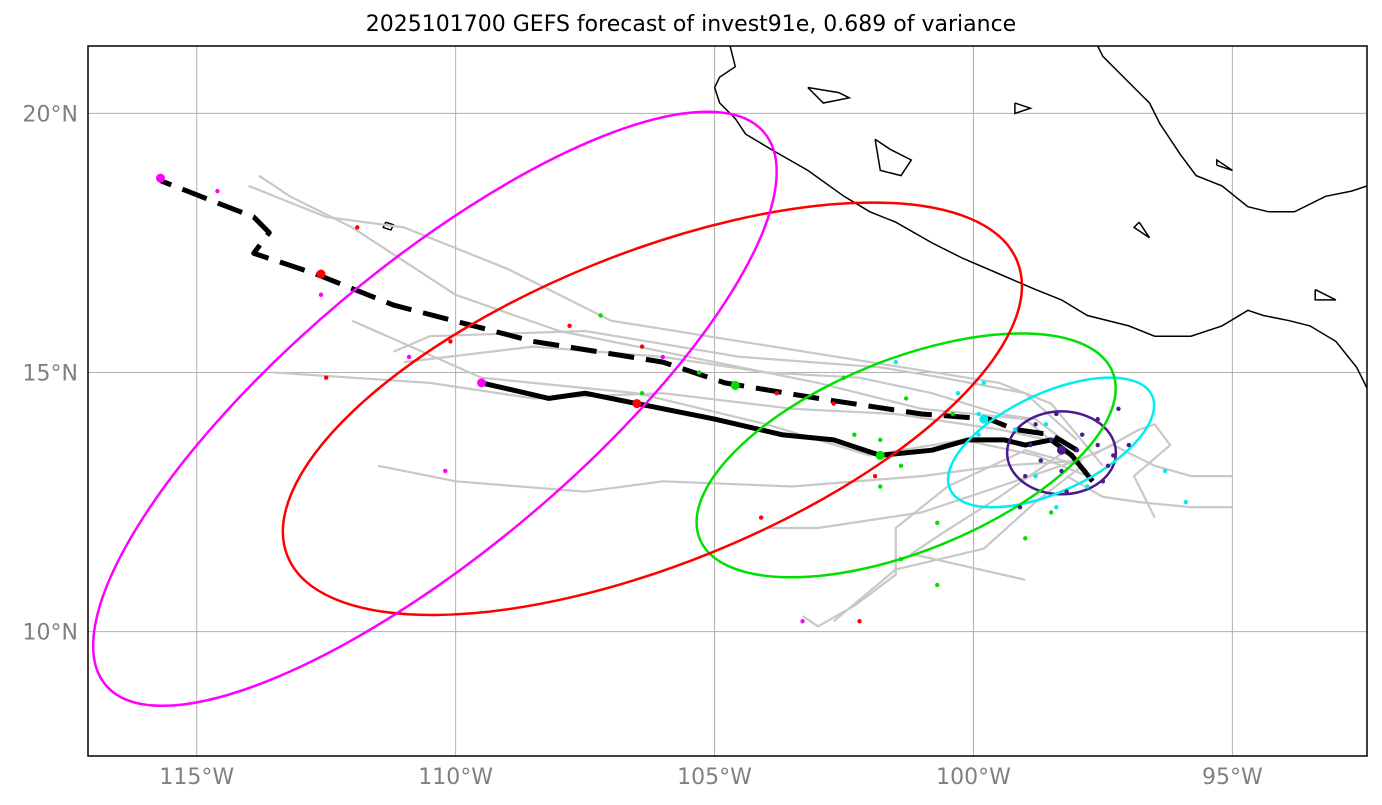 This screenshot has width=1382, height=805. What do you see at coordinates (1232, 777) in the screenshot?
I see `x-tick-label: 95°W` at bounding box center [1232, 777].